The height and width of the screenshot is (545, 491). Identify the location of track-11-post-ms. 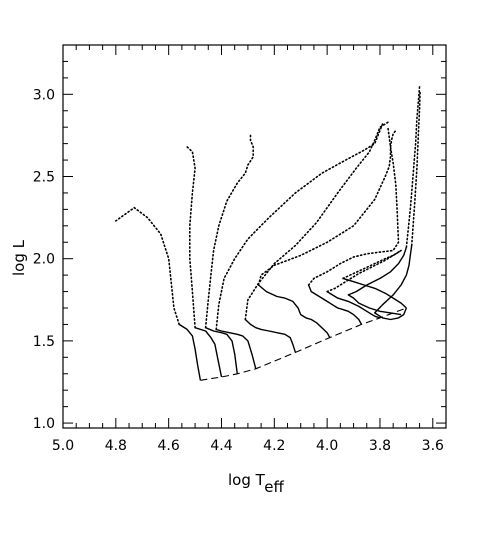
(415, 168).